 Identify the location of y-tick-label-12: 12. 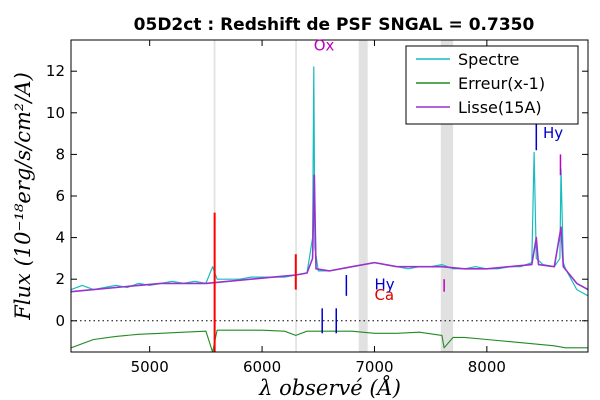
(55, 71).